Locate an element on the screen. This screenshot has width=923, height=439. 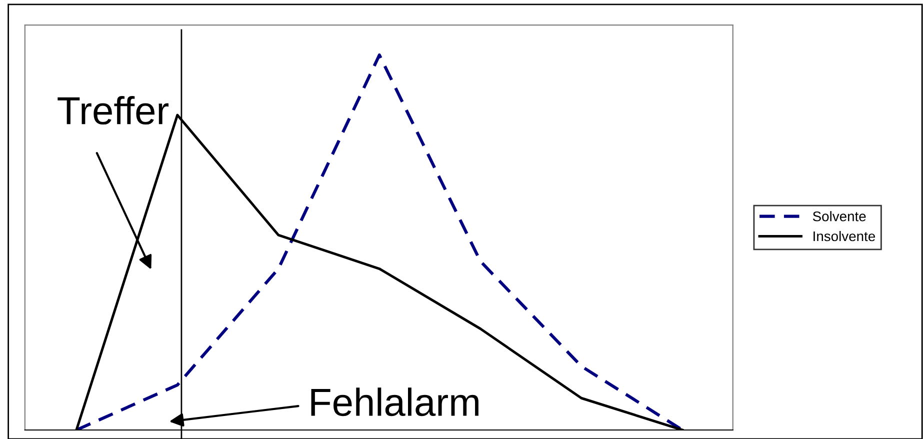
annotation: Fehlalarm is located at coordinates (394, 402).